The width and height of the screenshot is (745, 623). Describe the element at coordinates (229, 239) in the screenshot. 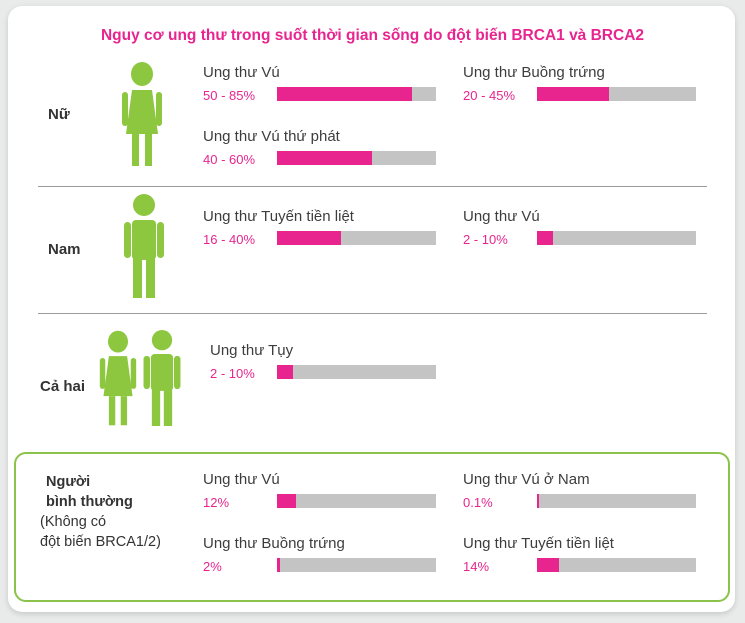

I see `metric-value: 16 - 40%` at that location.